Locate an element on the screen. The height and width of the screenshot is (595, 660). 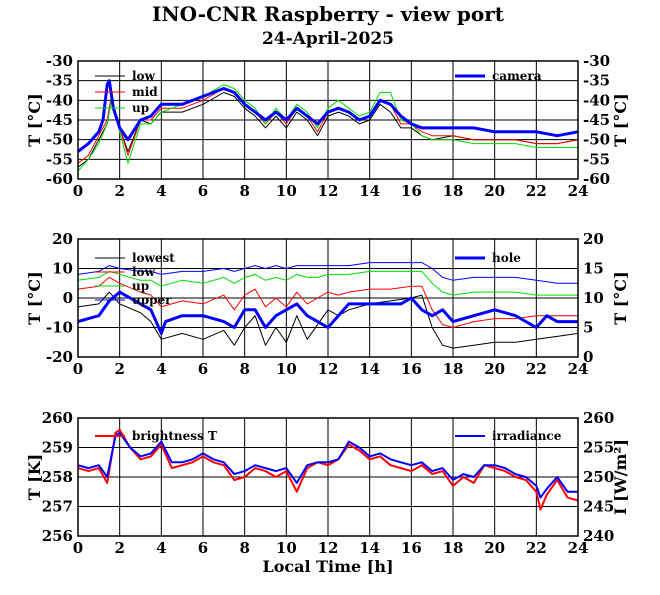
y-axis-label-right: I [W/m²] is located at coordinates (620, 477).